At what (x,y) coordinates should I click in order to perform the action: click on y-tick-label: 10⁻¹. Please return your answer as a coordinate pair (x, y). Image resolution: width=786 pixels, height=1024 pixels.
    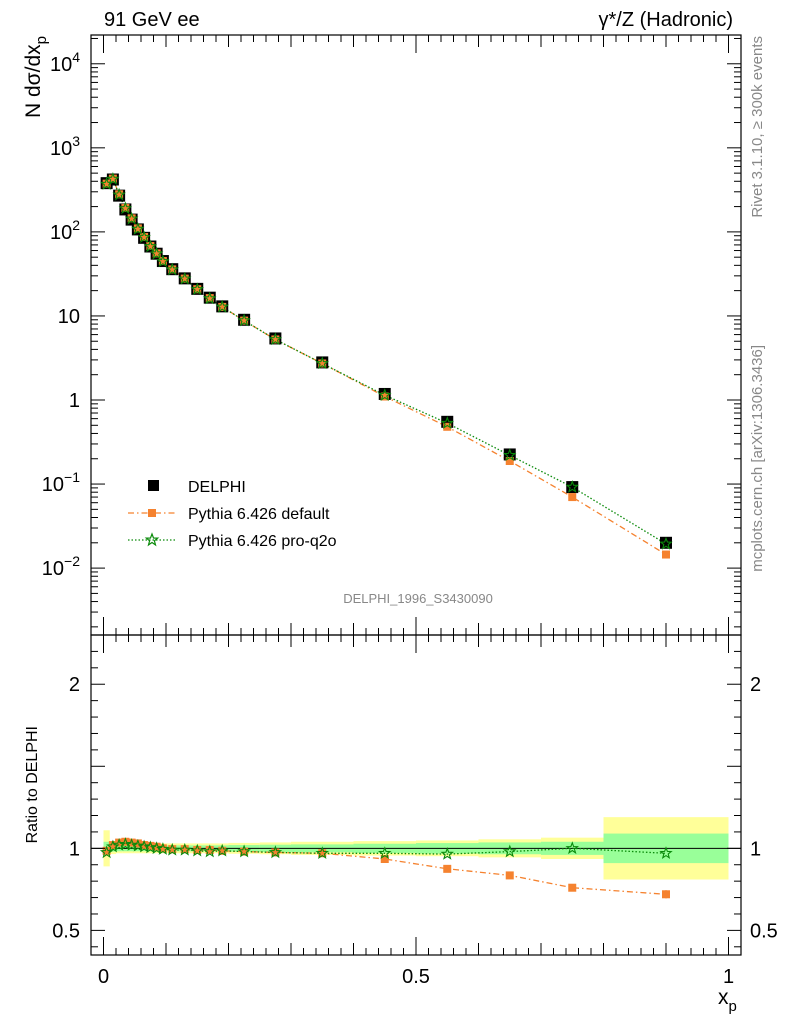
    Looking at the image, I should click on (61, 482).